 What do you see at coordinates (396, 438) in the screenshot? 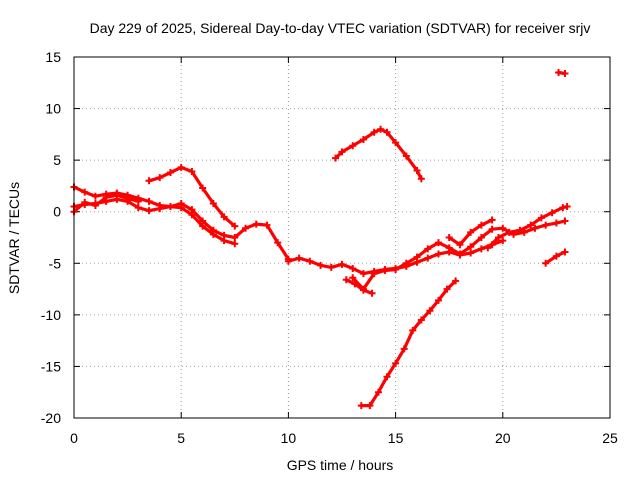
I see `x-tick-label: 15` at bounding box center [396, 438].